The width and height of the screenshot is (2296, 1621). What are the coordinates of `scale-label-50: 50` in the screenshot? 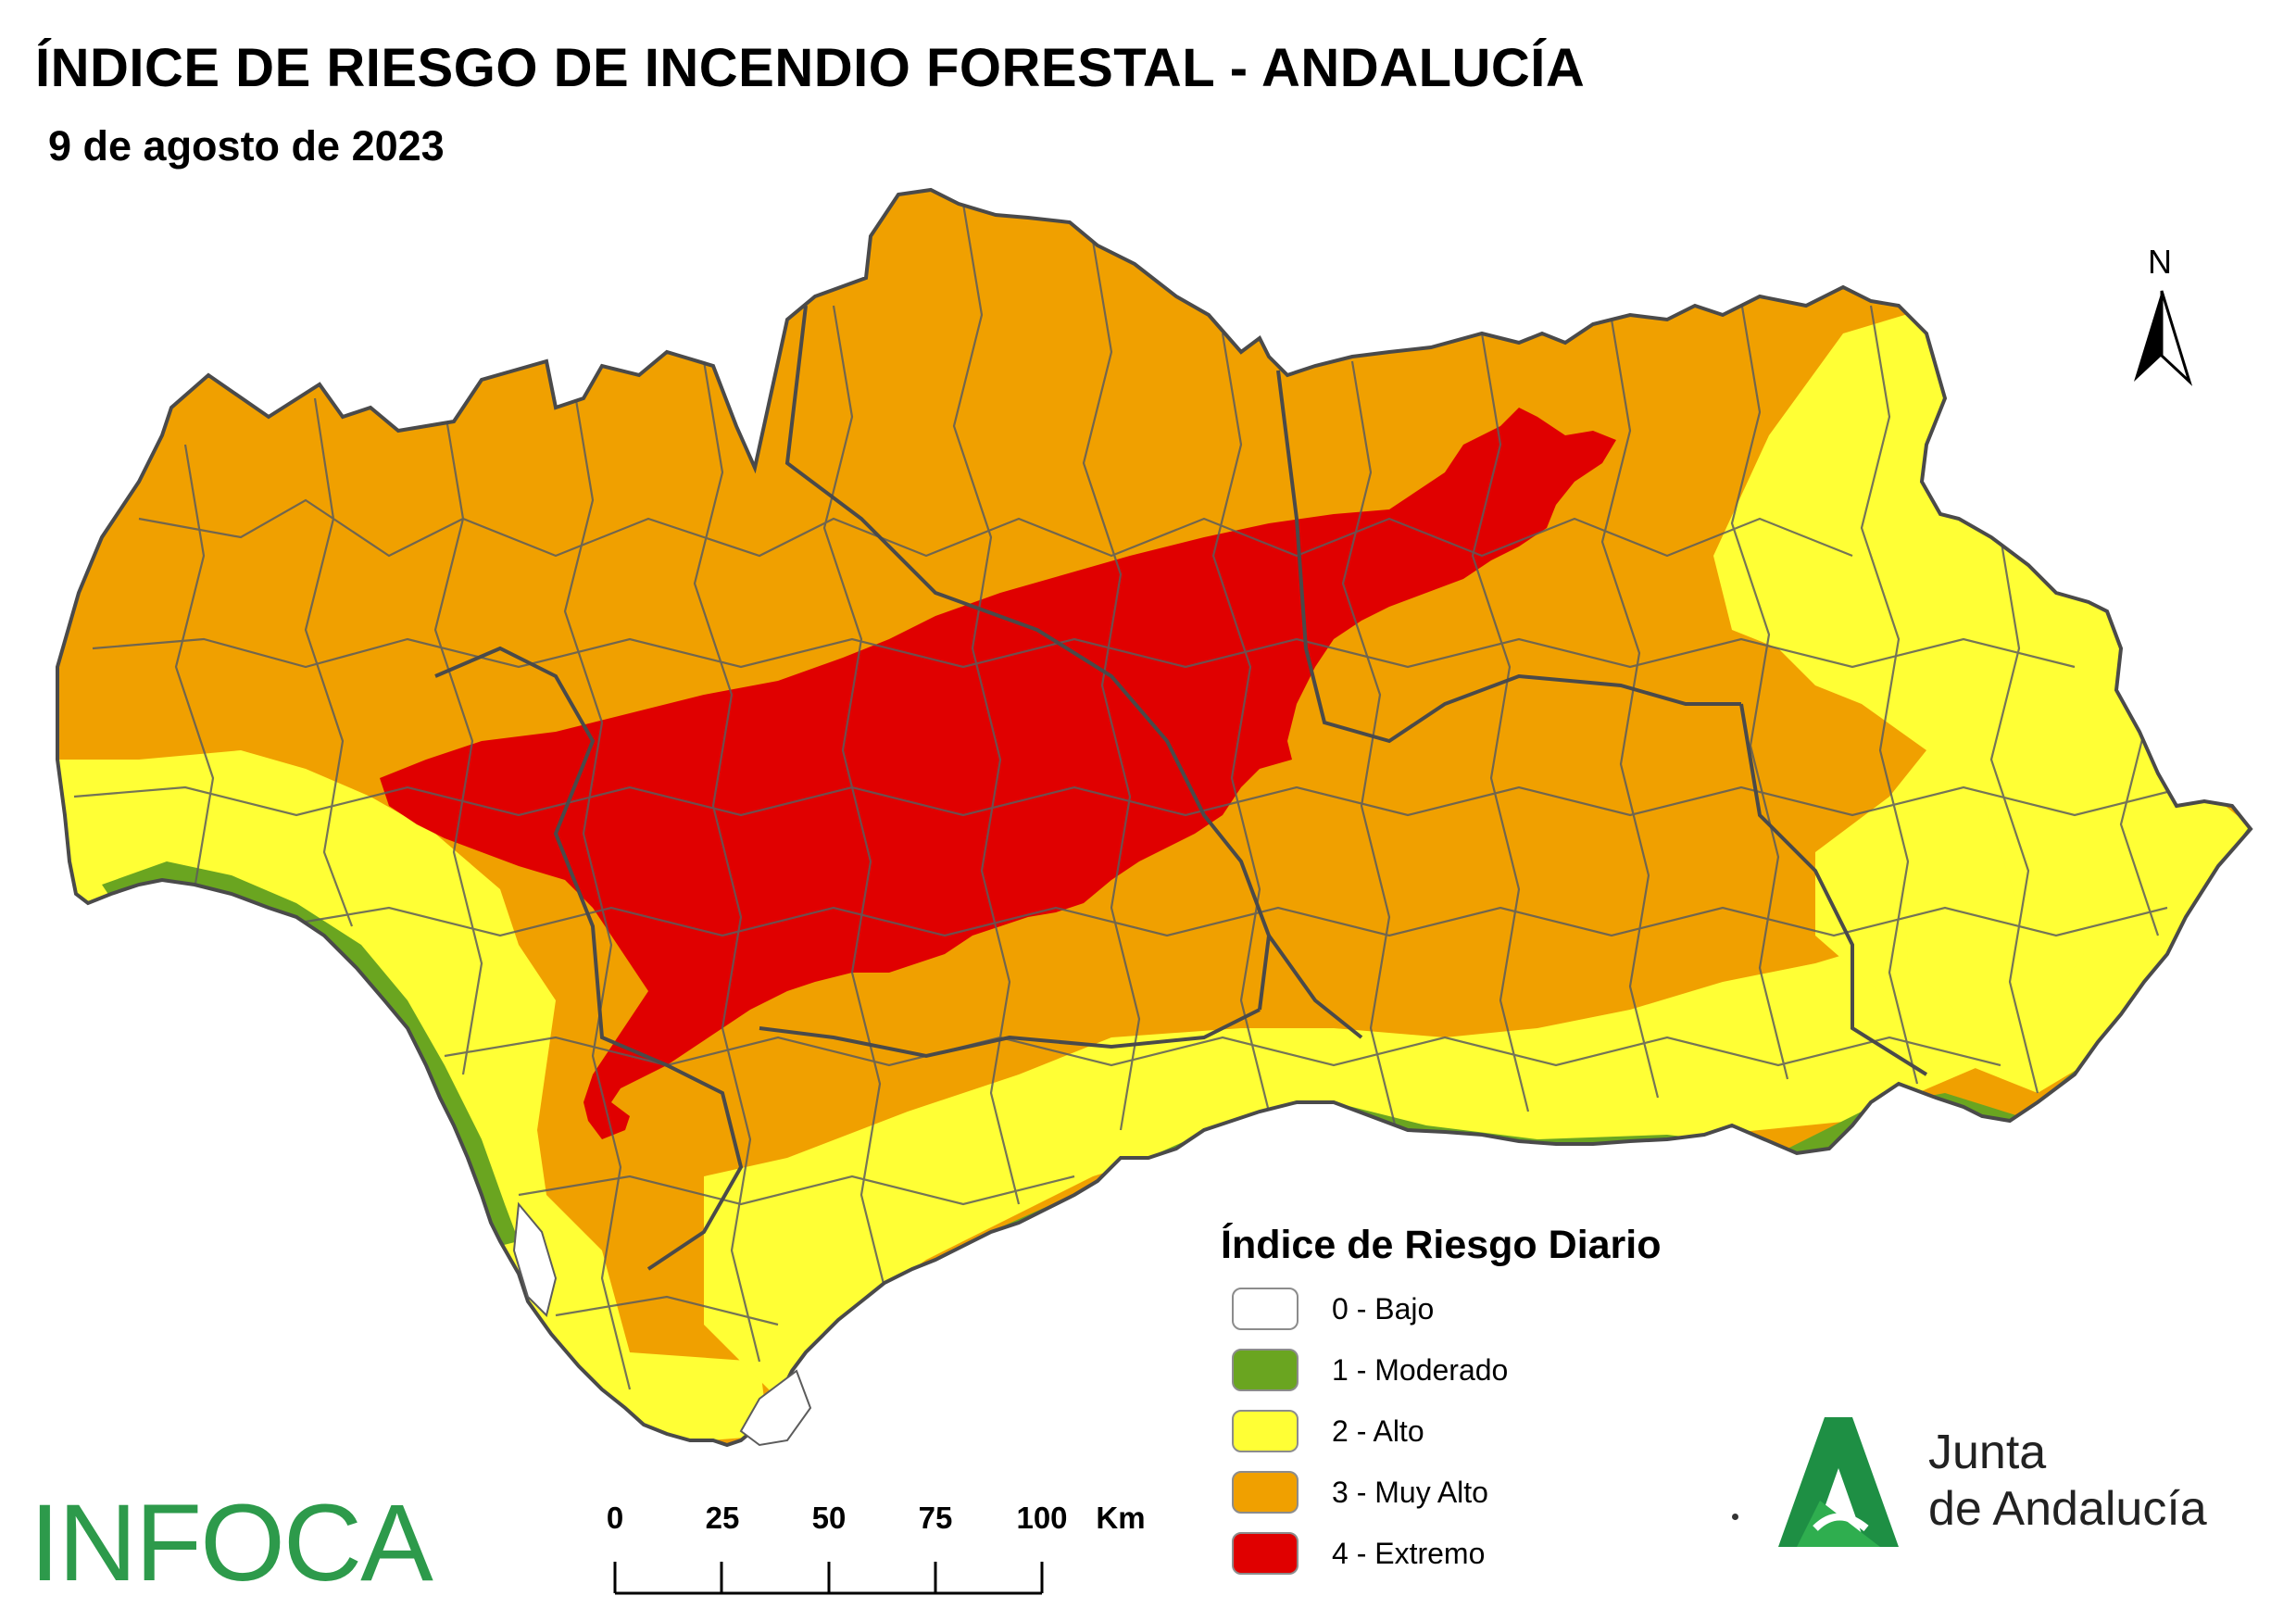 It's located at (829, 1518).